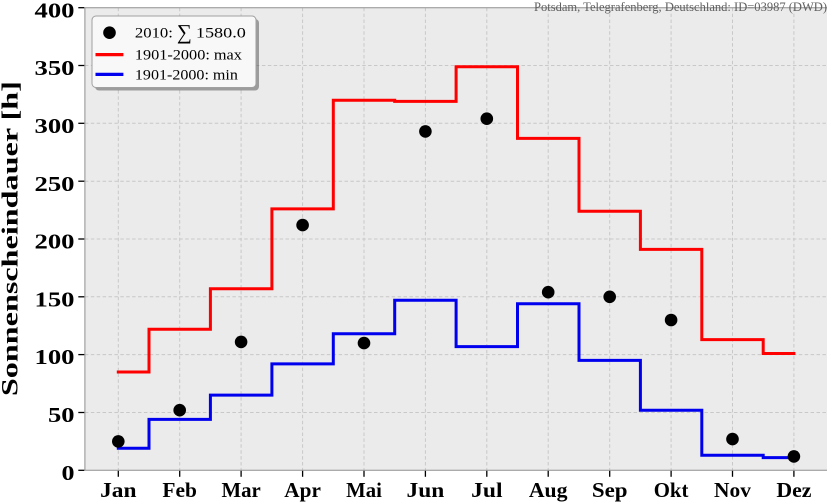 Image resolution: width=827 pixels, height=502 pixels. I want to click on svg-text: 400, so click(55, 11).